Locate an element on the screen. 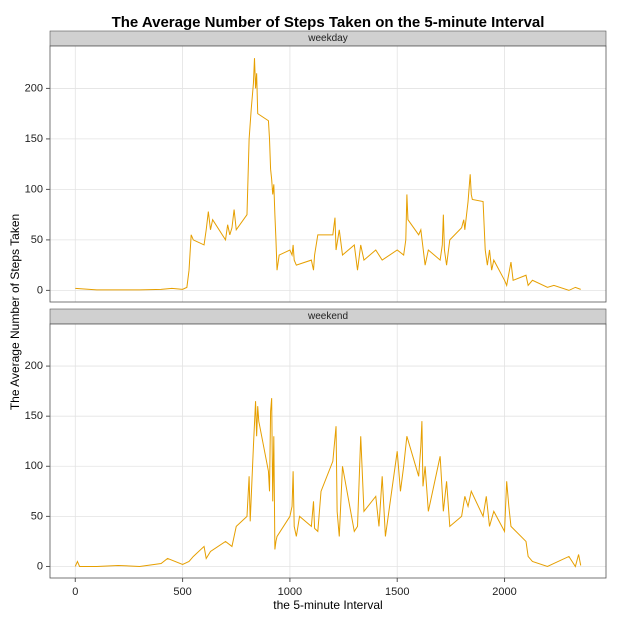 This screenshot has height=620, width=620. x-tick-label: 0 is located at coordinates (75, 592).